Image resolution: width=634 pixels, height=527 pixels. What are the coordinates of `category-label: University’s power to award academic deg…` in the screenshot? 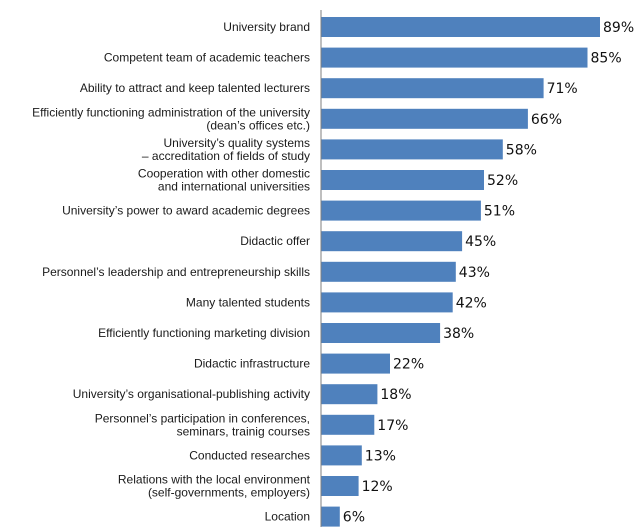 It's located at (186, 211).